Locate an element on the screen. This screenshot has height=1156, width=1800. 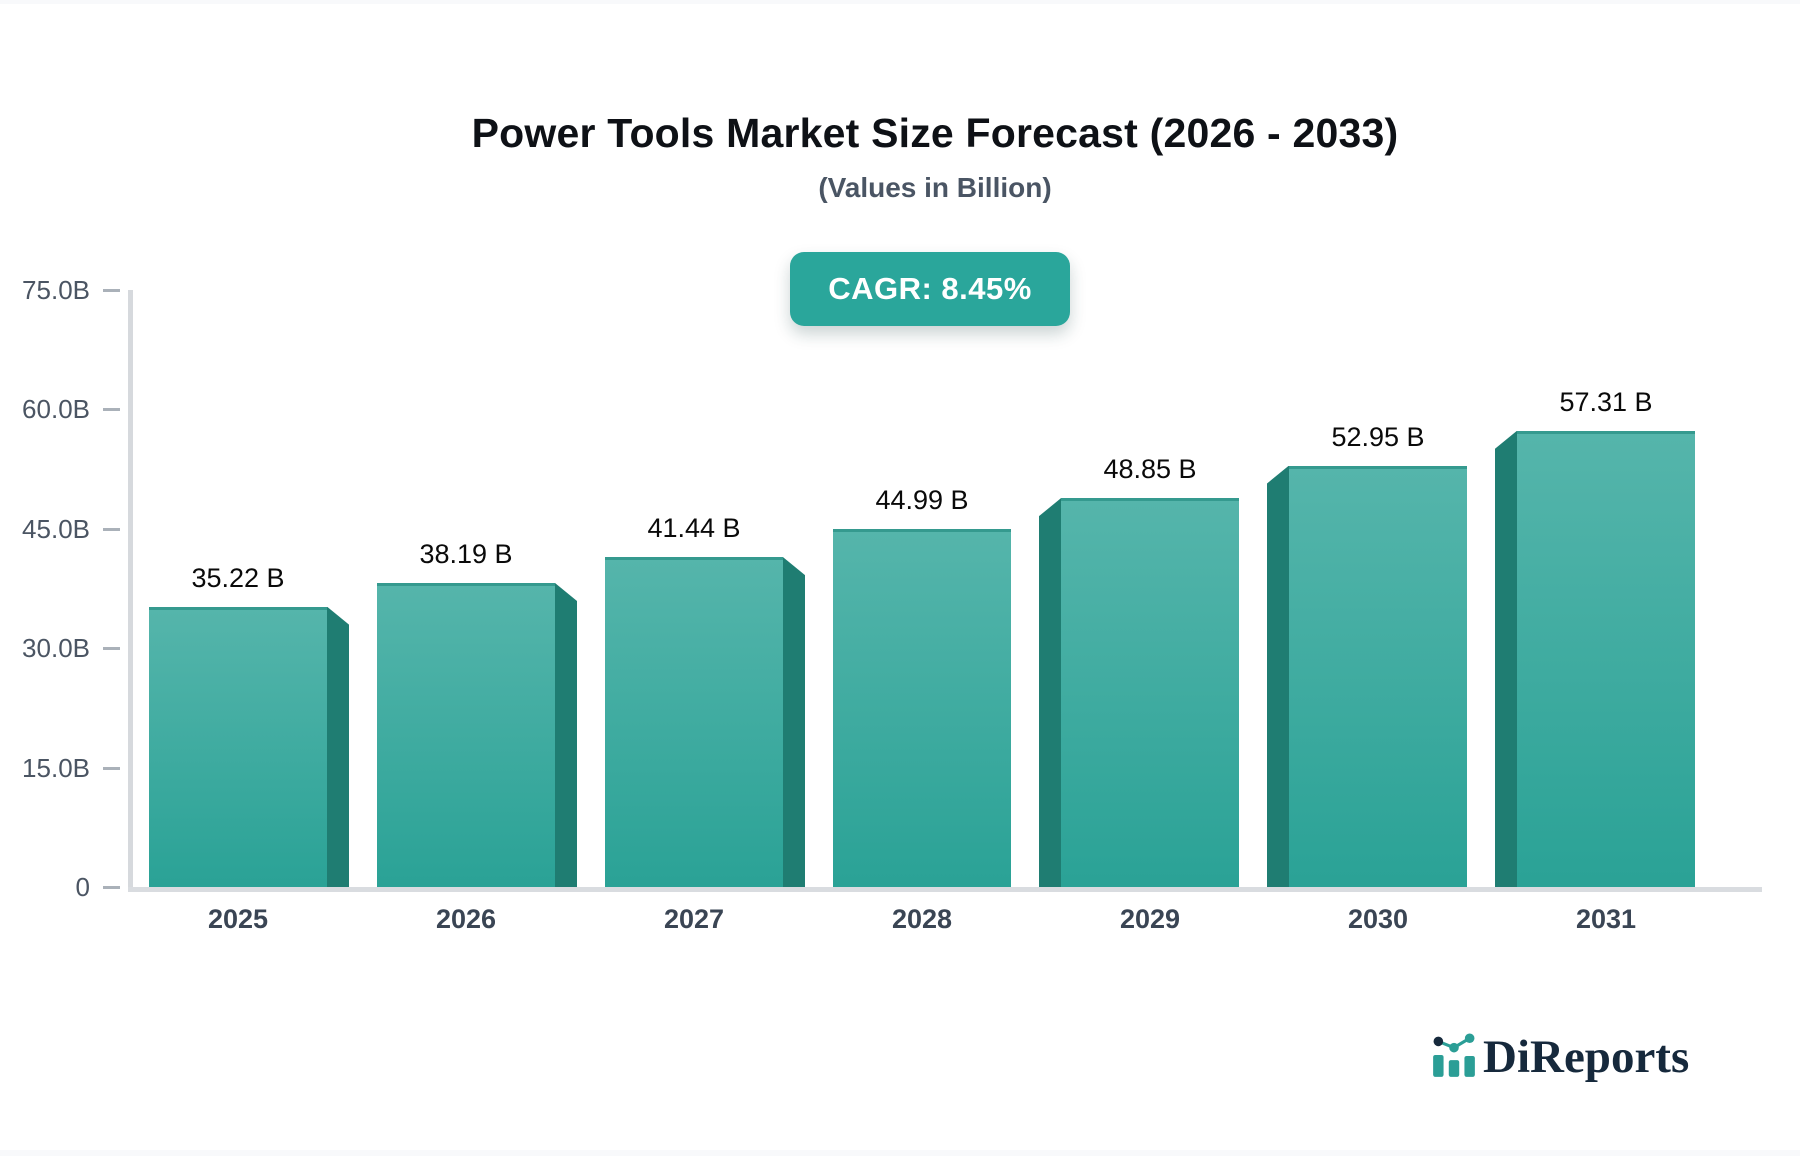
bar-2030 is located at coordinates (1378, 676).